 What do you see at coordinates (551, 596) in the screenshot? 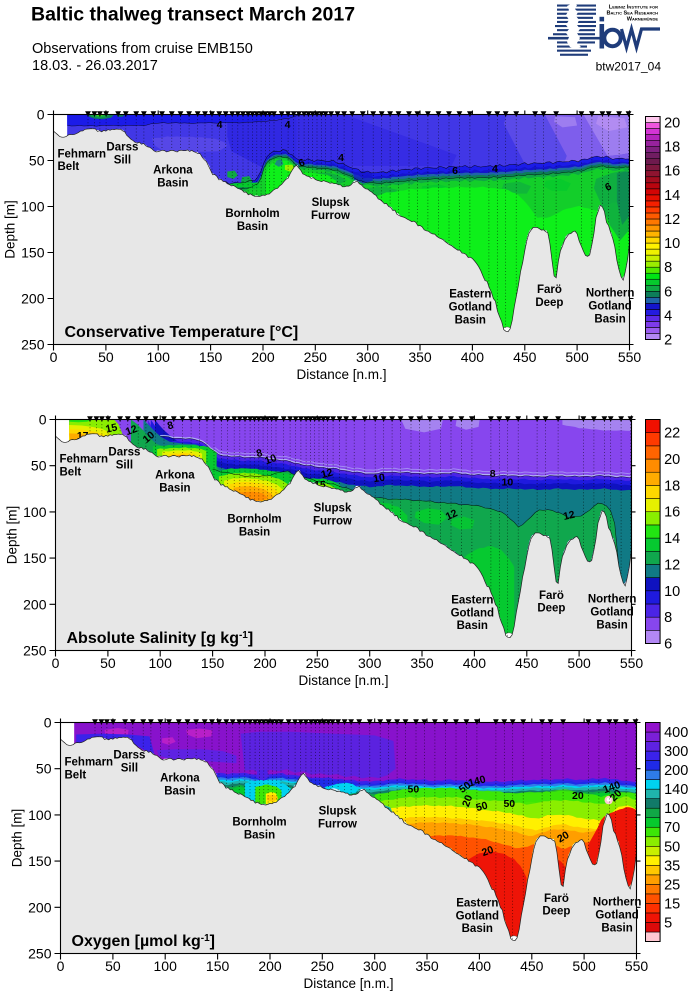
I see `svg-text: Farö` at bounding box center [551, 596].